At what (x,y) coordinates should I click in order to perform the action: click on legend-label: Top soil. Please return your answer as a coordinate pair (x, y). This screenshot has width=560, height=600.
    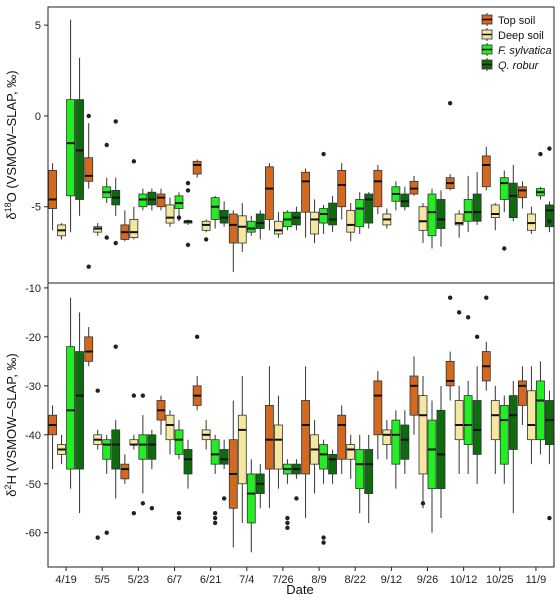
    Looking at the image, I should click on (516, 21).